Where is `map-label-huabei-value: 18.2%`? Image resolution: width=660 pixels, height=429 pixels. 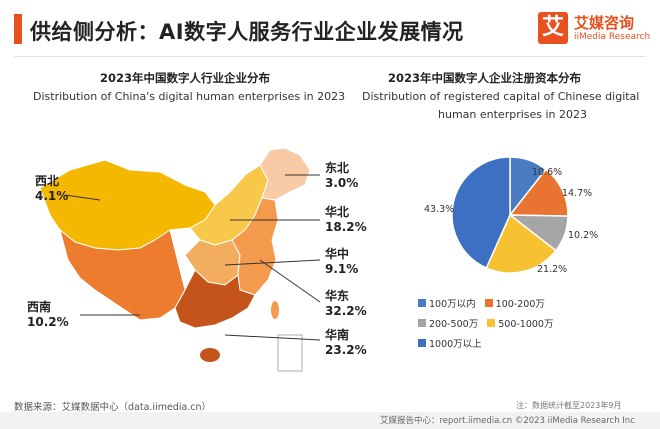 map-label-huabei-value: 18.2% is located at coordinates (346, 227).